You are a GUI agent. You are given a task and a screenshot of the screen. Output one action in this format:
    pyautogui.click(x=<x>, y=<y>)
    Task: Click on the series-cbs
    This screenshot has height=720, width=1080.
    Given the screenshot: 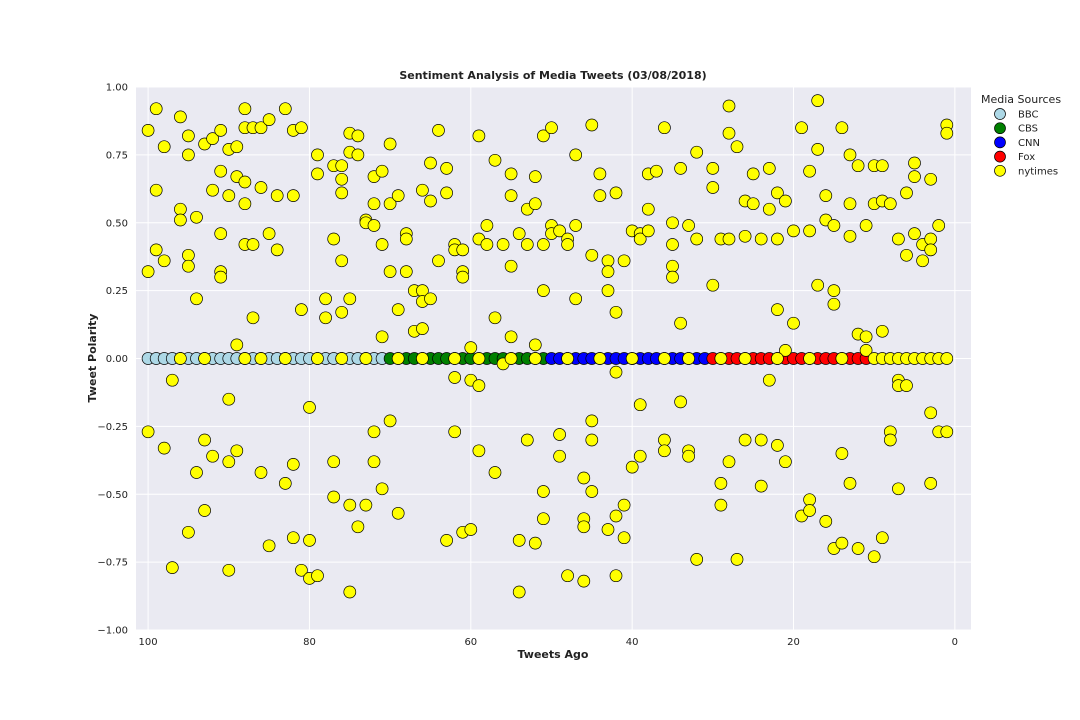 What is the action you would take?
    pyautogui.click(x=466, y=358)
    